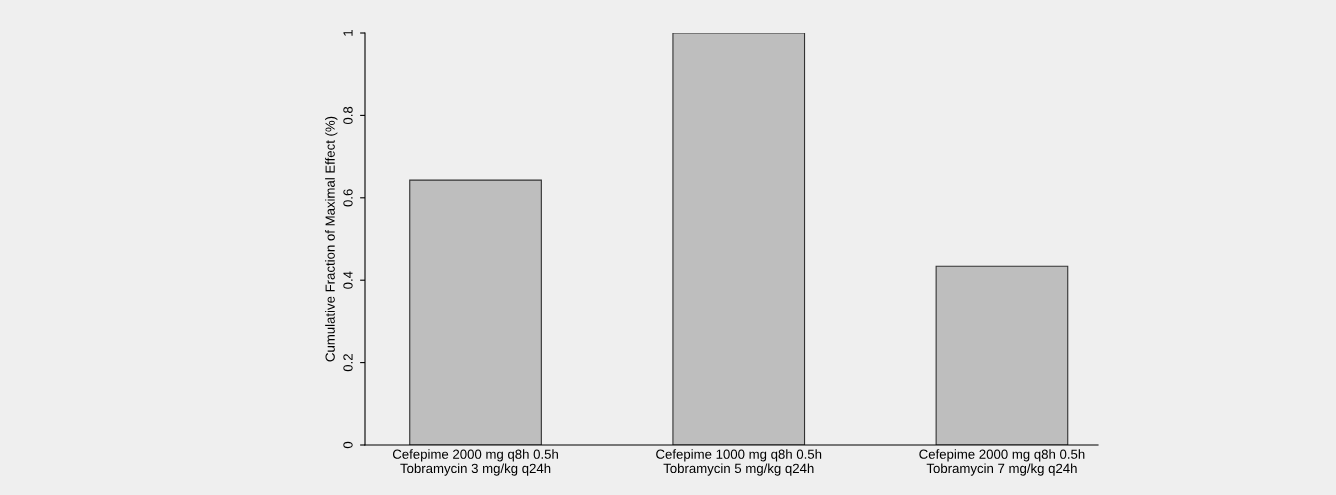  Describe the element at coordinates (348, 198) in the screenshot. I see `y-tick-label: 0.6` at that location.